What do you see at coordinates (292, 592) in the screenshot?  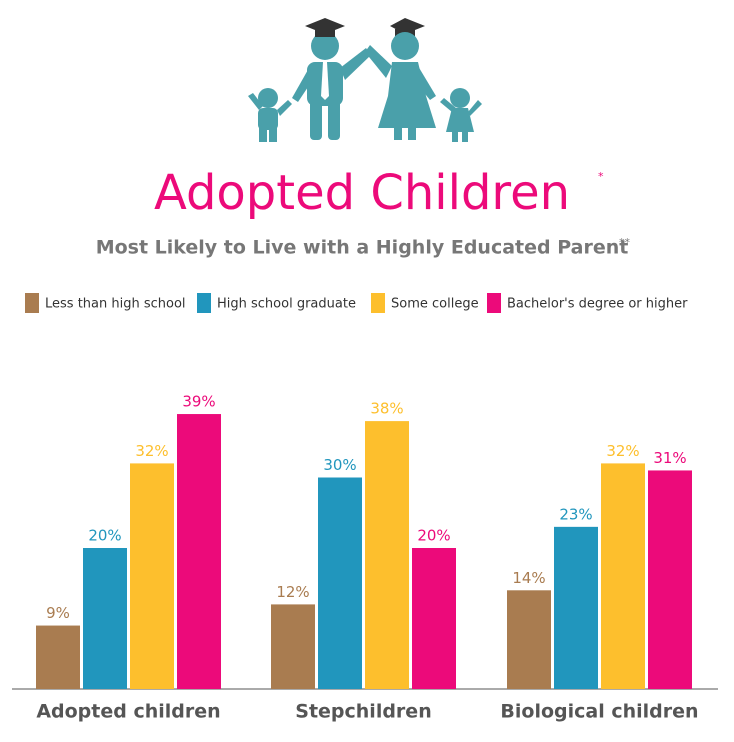 I see `value-label: 12%` at bounding box center [292, 592].